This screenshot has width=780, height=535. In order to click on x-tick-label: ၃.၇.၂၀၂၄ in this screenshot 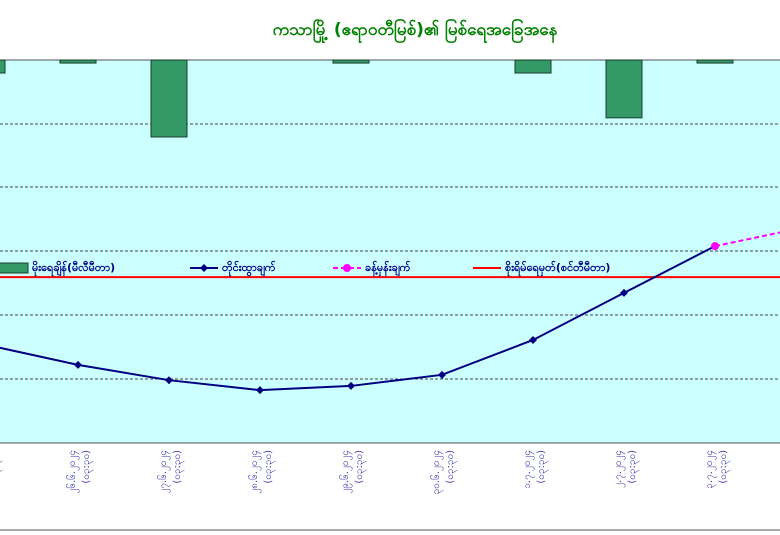, I will do `click(710, 469)`.